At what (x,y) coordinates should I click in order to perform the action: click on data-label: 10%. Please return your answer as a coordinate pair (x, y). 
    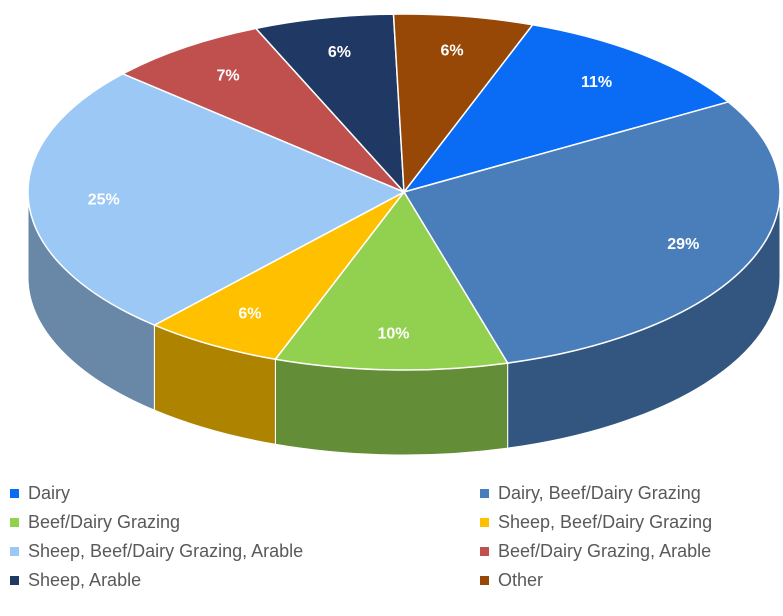
    Looking at the image, I should click on (393, 334).